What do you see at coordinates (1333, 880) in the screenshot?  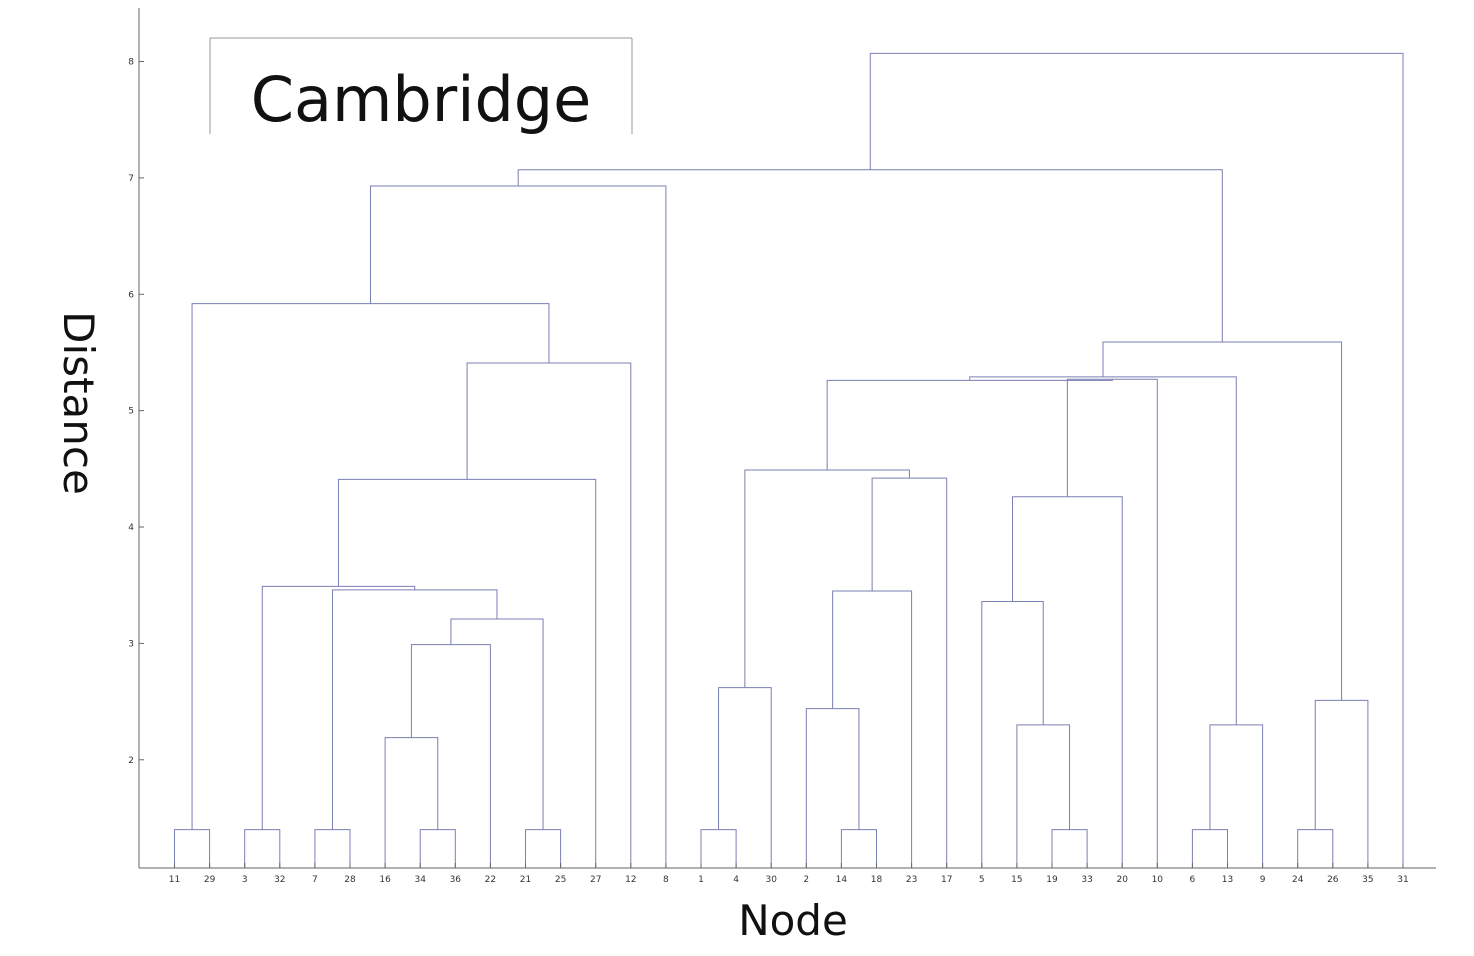 I see `x-tick-label-26: 26` at bounding box center [1333, 880].